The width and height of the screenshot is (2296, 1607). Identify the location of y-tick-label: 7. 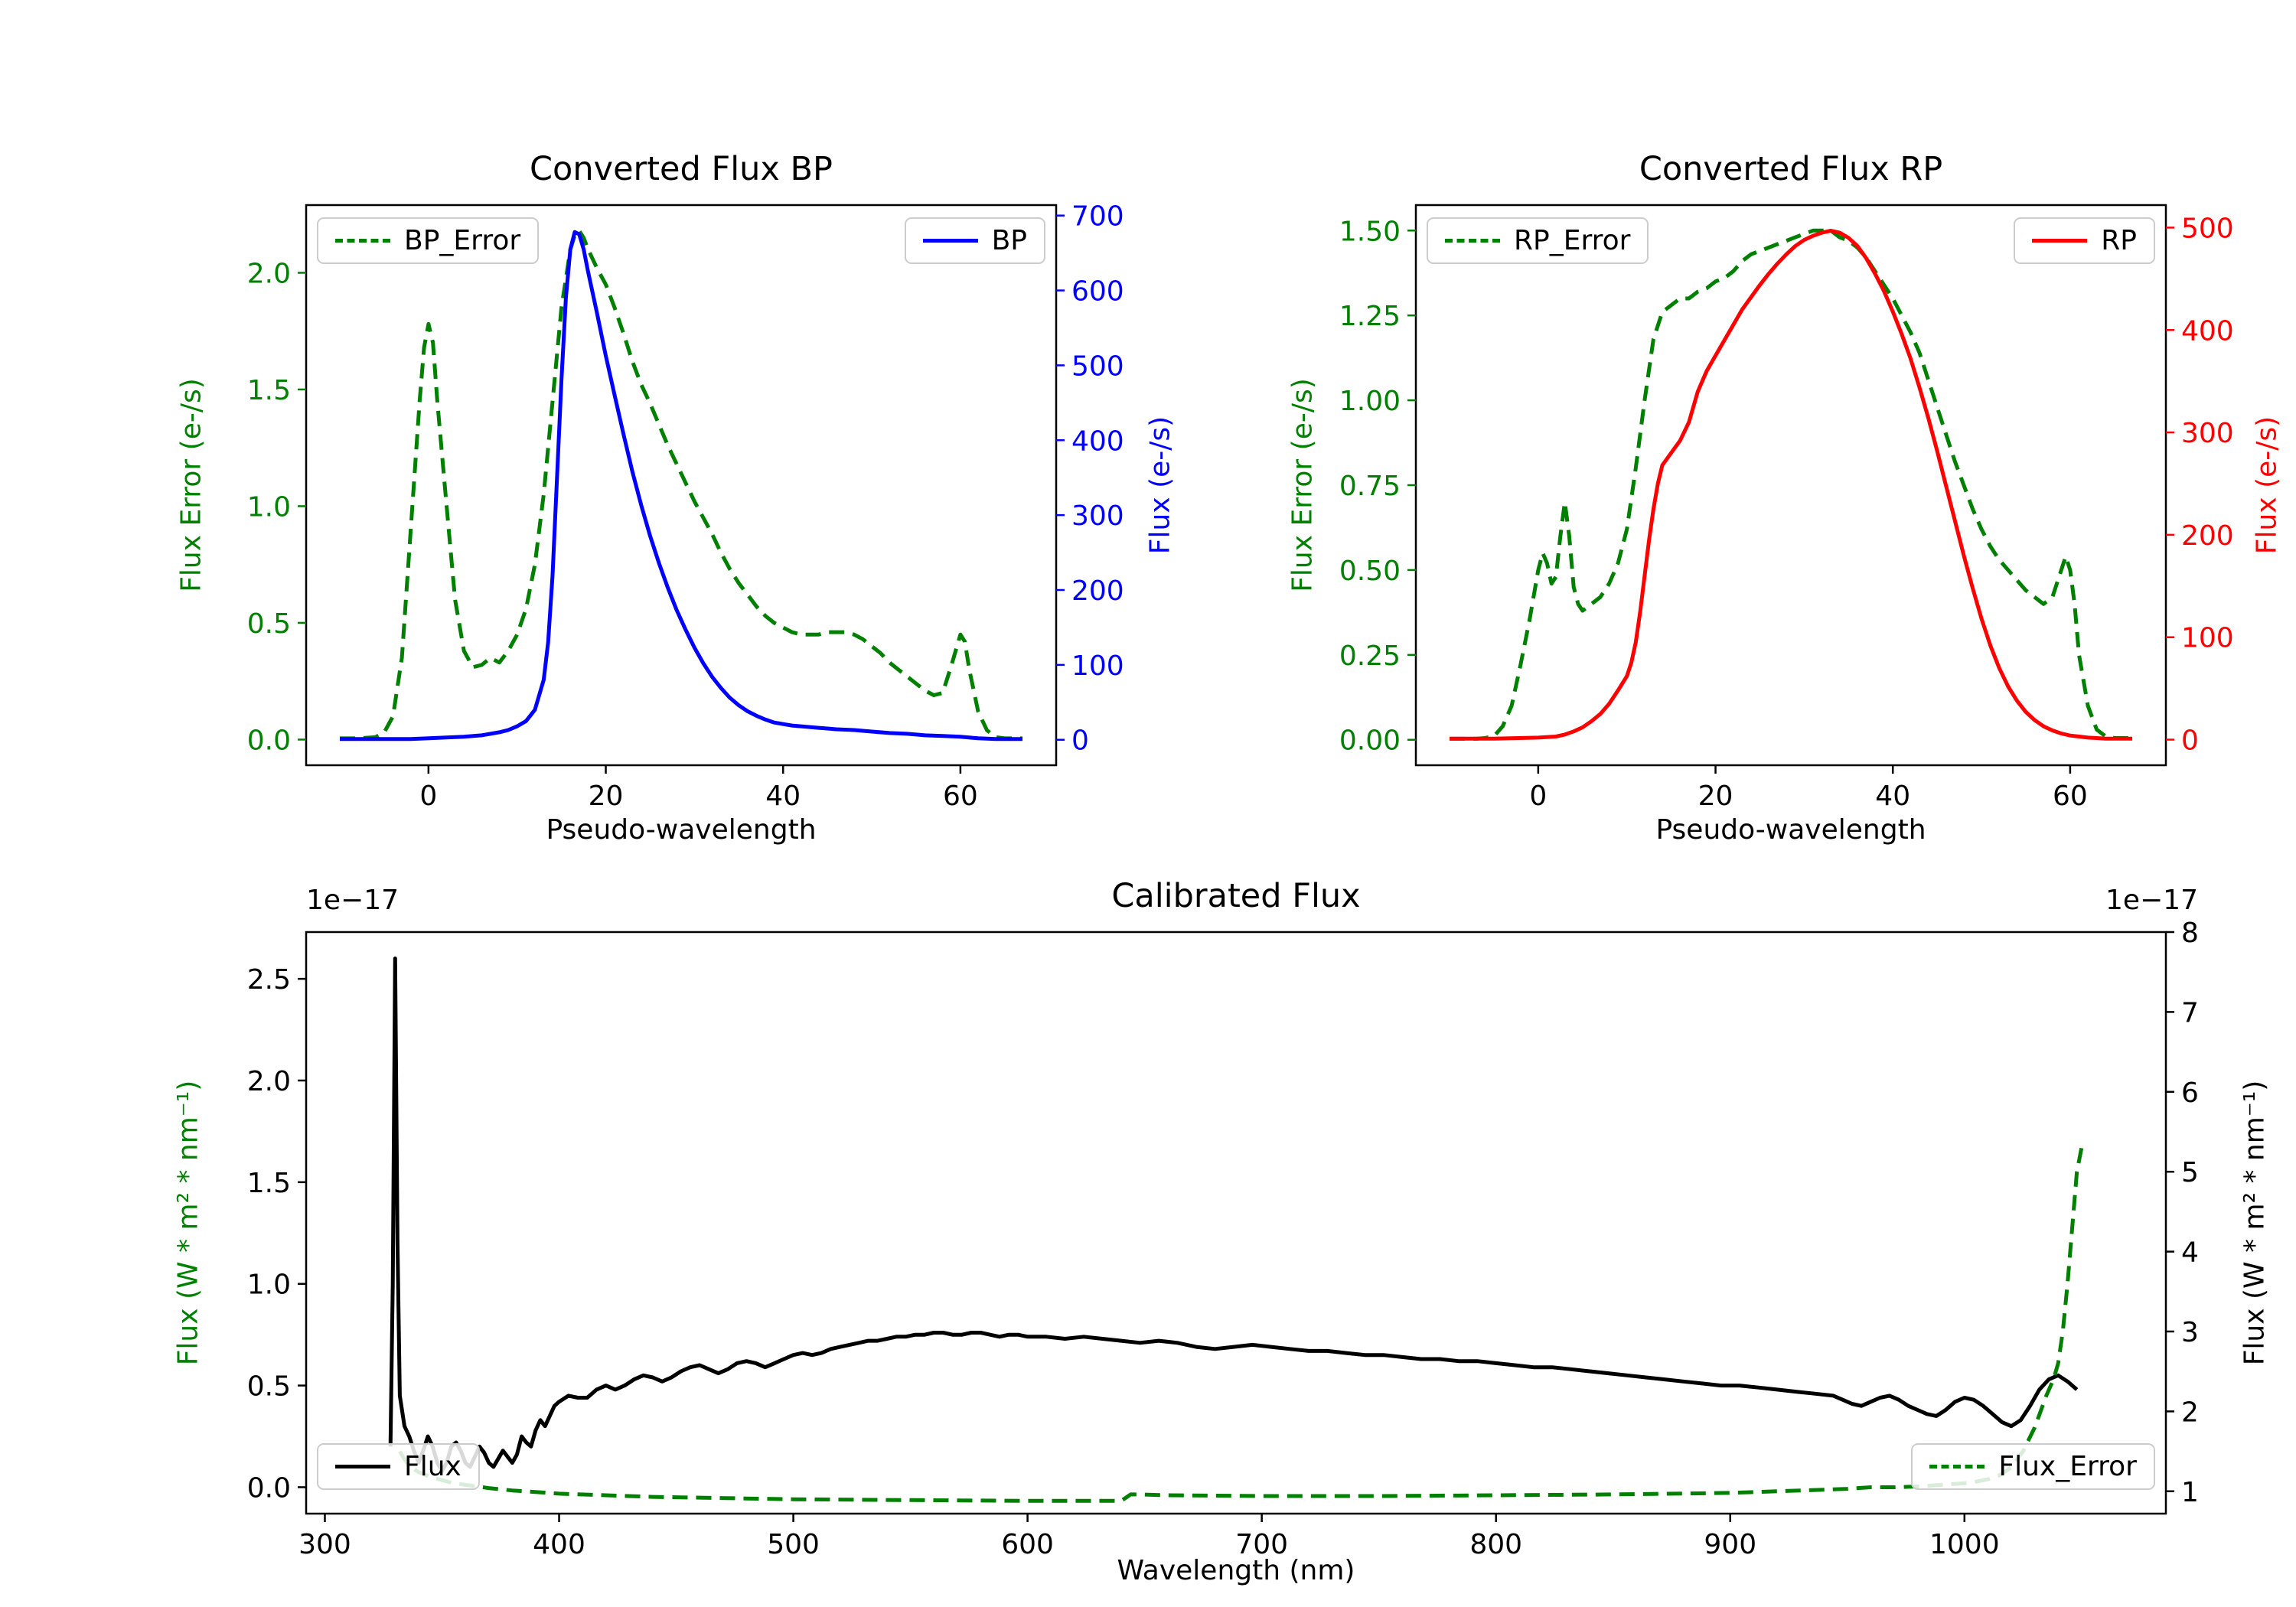
(2190, 1012).